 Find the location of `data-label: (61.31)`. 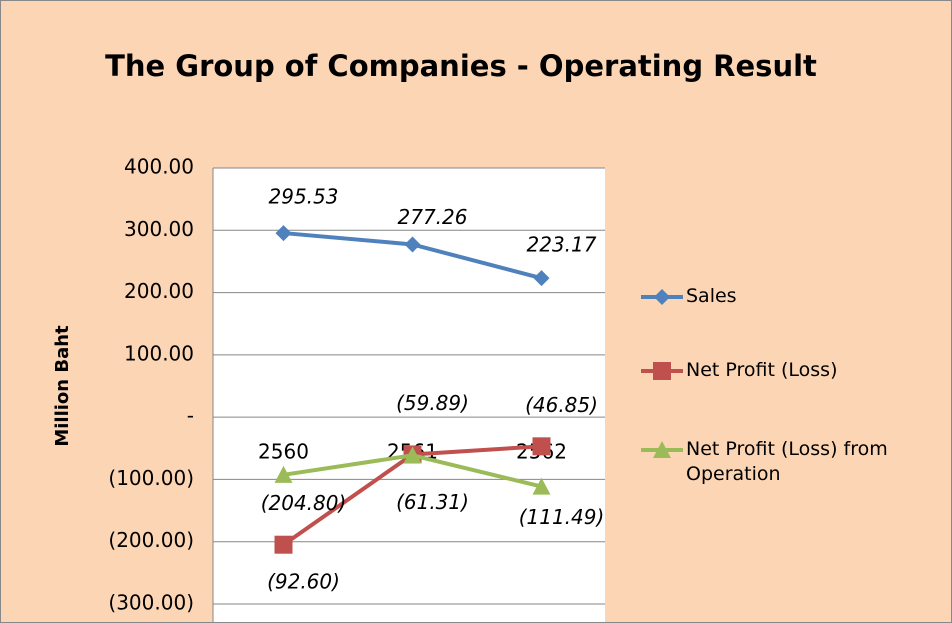

data-label: (61.31) is located at coordinates (432, 502).